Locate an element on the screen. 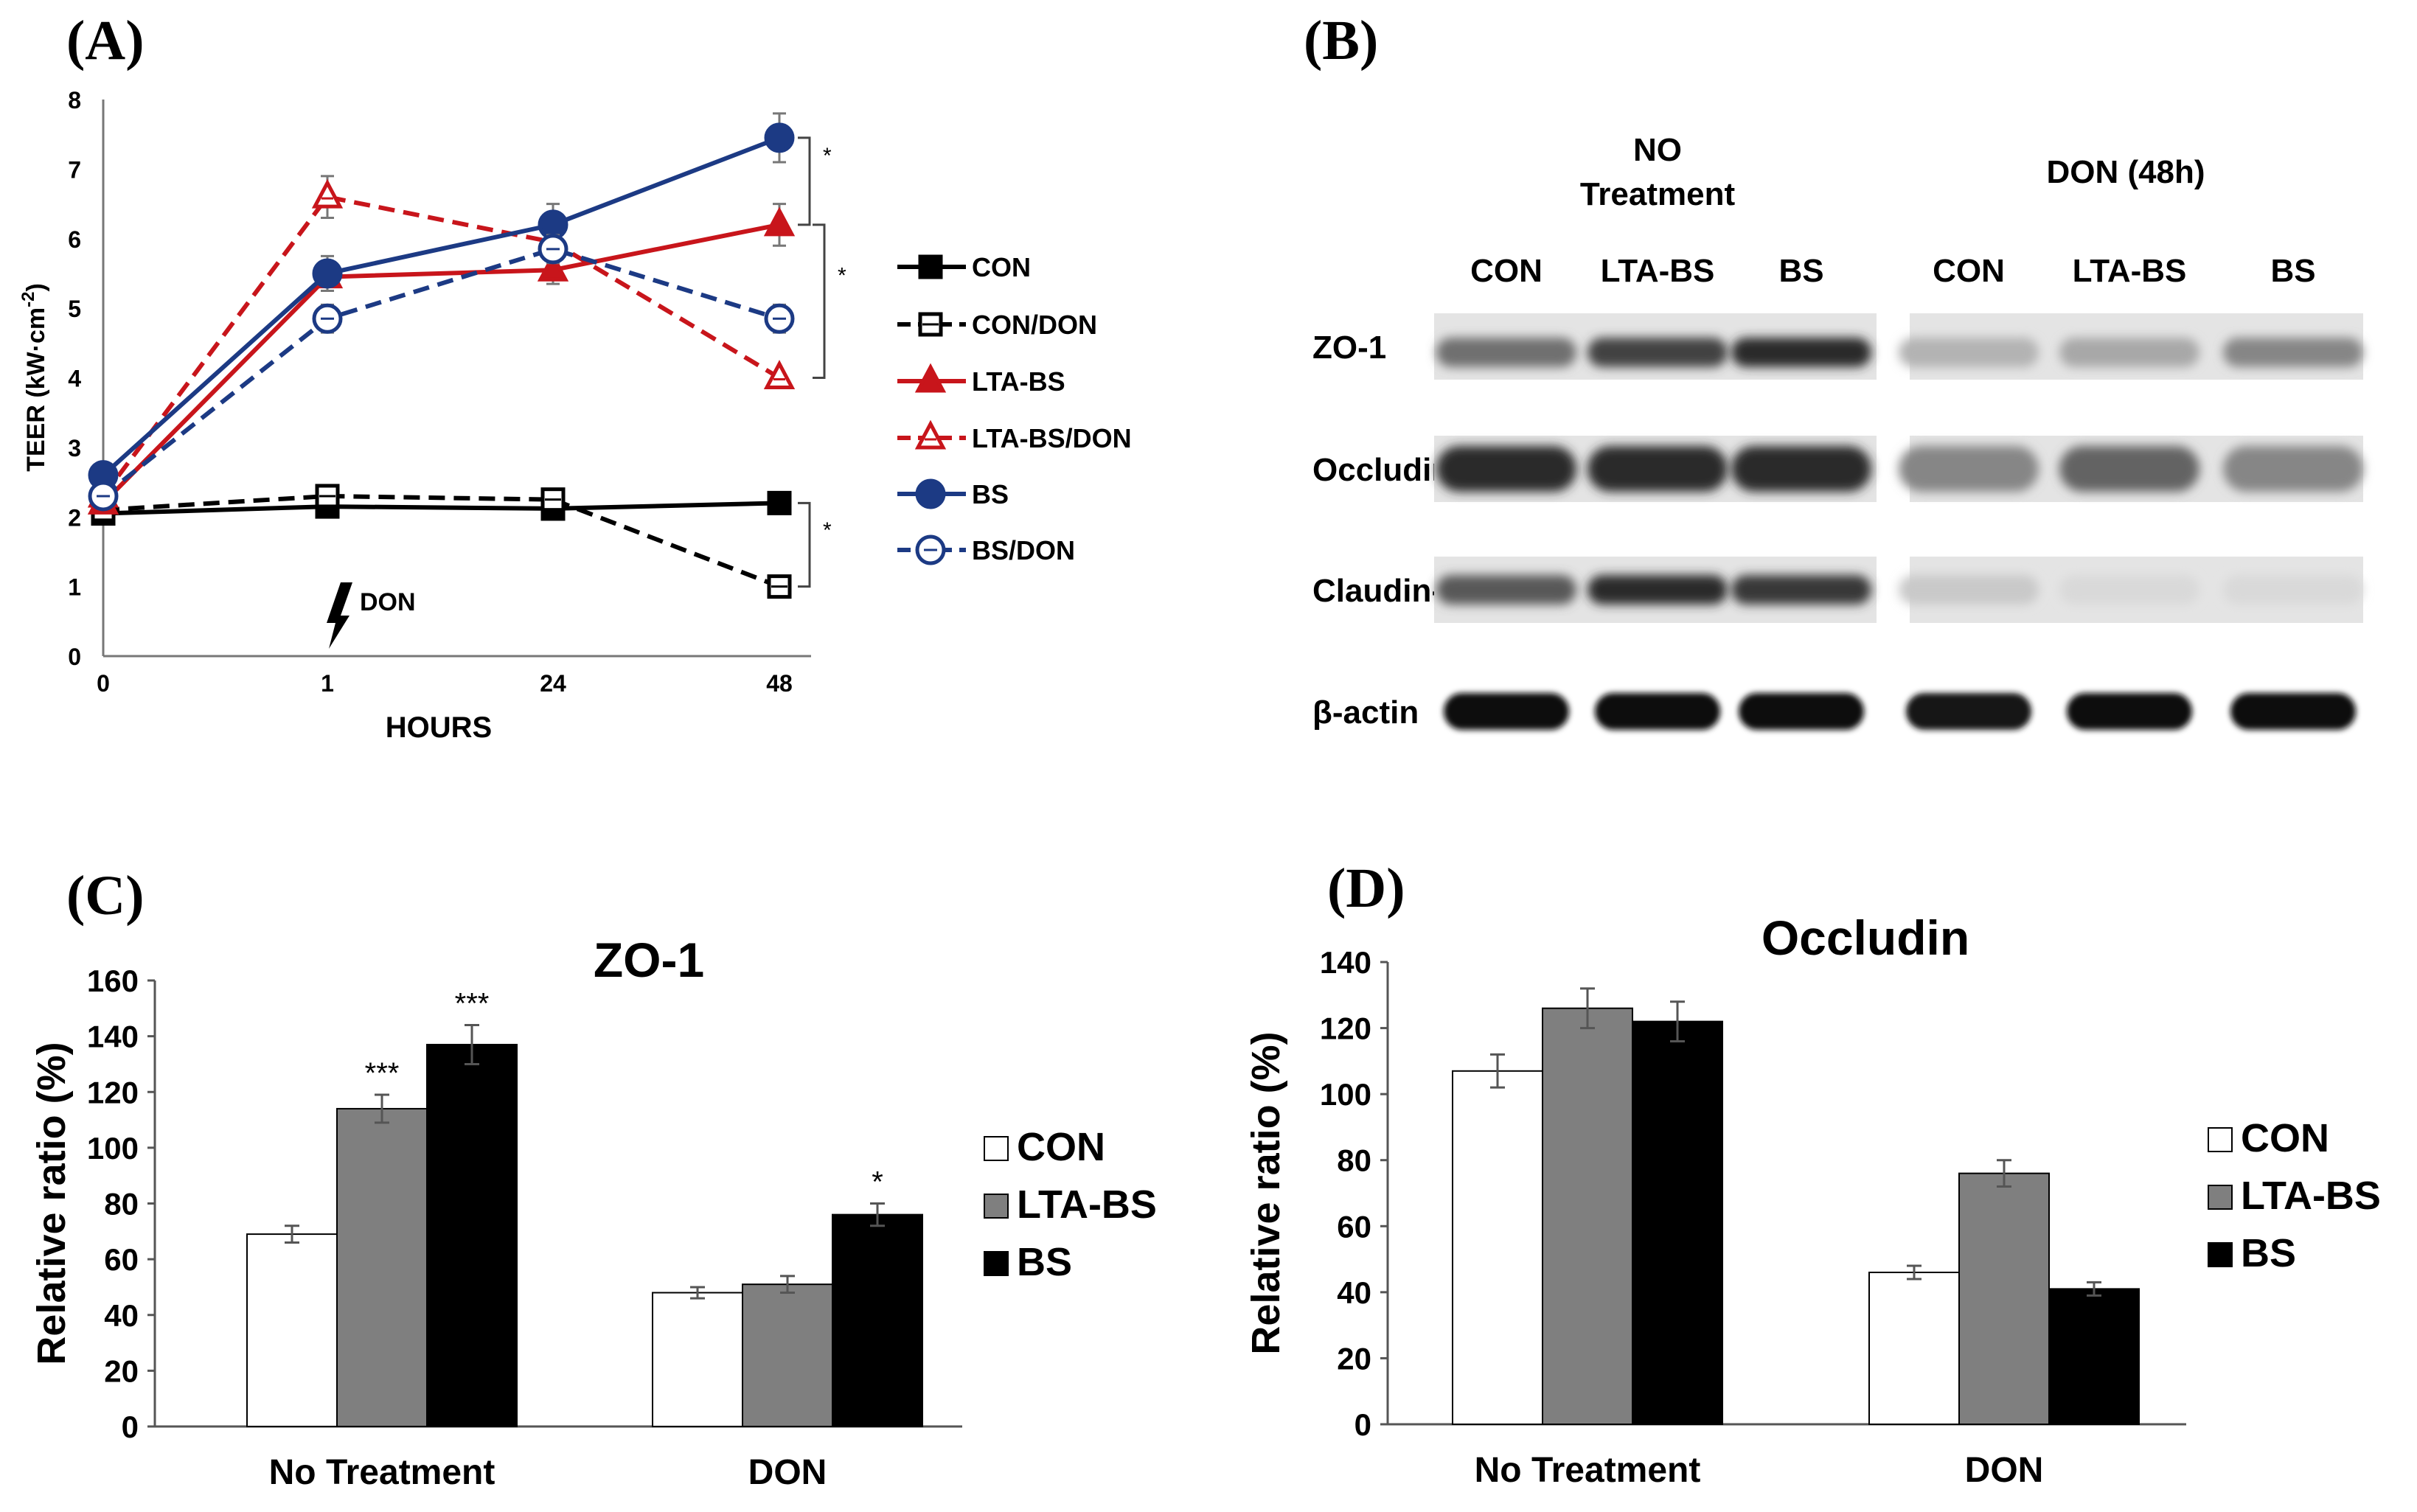 The height and width of the screenshot is (1512, 2417). panel-label-d: (D) is located at coordinates (1366, 888).